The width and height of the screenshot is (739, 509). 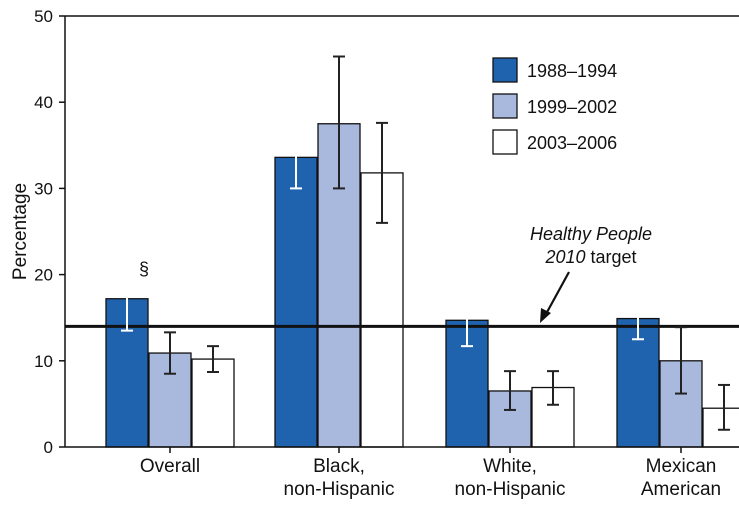 What do you see at coordinates (572, 143) in the screenshot?
I see `legend-label: 2003–2006` at bounding box center [572, 143].